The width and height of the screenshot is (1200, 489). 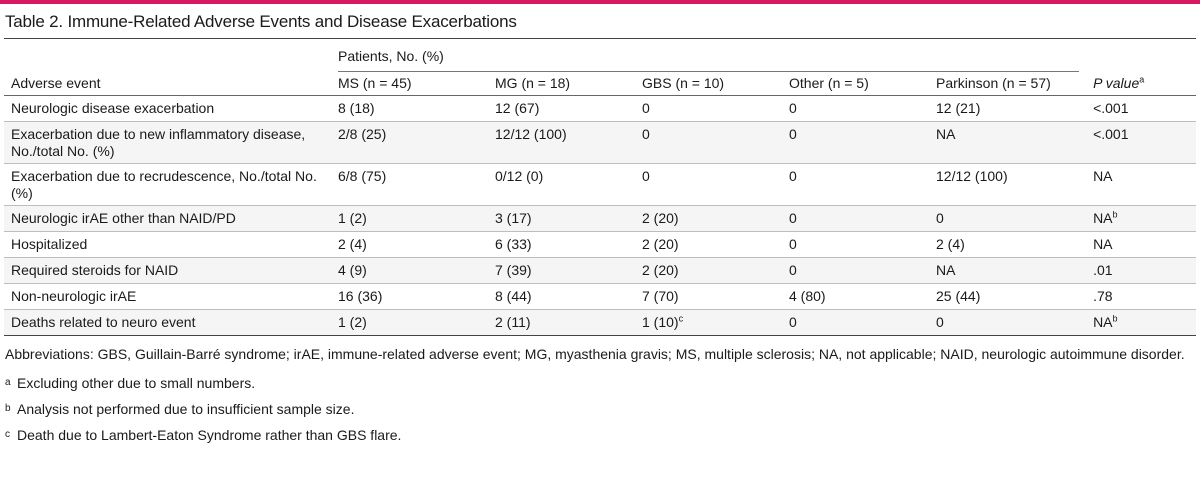 What do you see at coordinates (167, 322) in the screenshot?
I see `row-label: Deaths related to neuro event` at bounding box center [167, 322].